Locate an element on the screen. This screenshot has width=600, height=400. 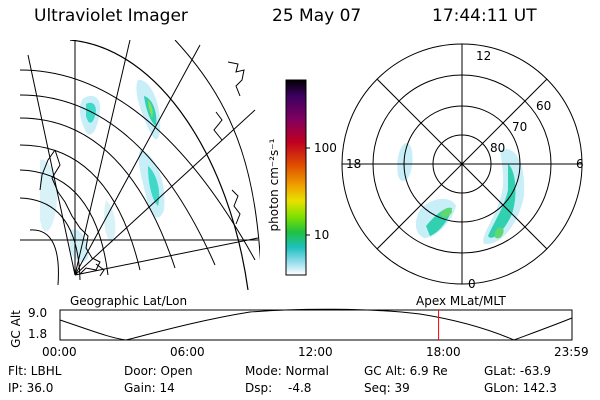
mlt-diagonal is located at coordinates (462, 164).